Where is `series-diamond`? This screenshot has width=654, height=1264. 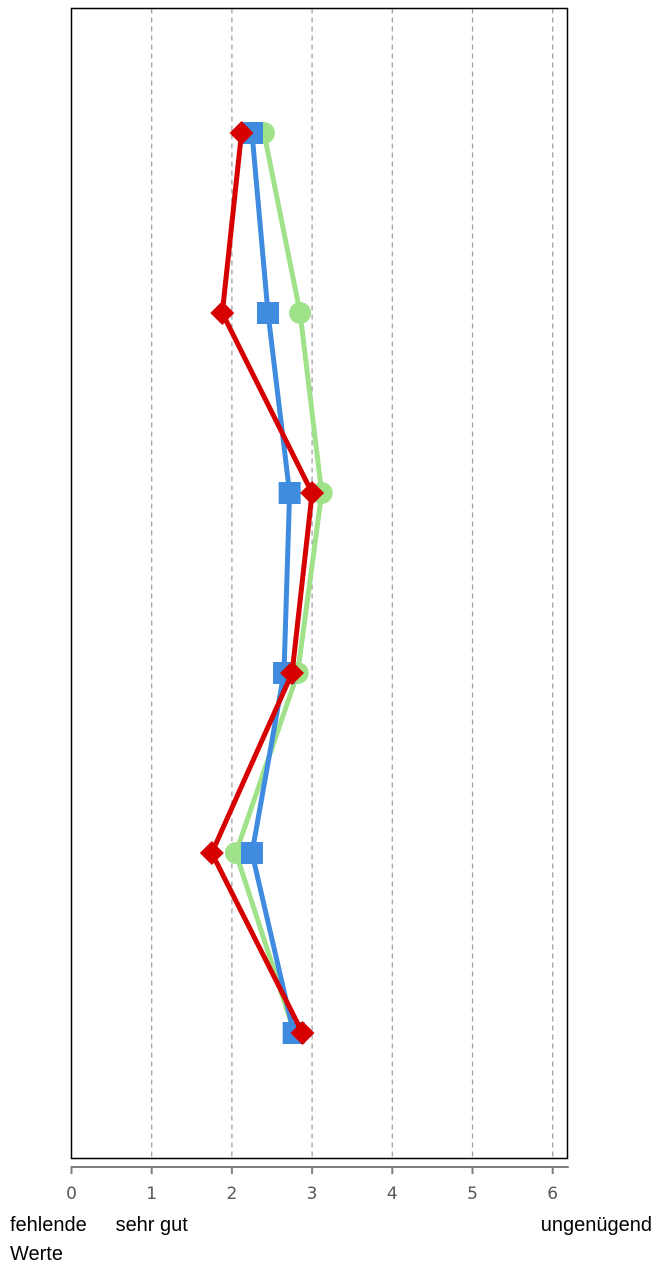 series-diamond is located at coordinates (262, 583).